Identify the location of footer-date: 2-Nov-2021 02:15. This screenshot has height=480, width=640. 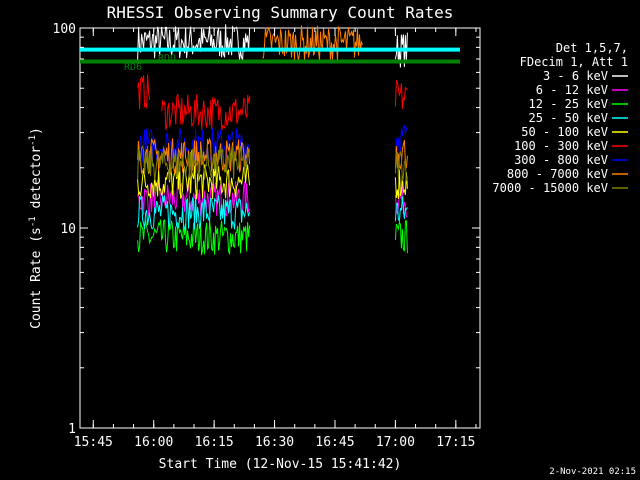
(592, 472).